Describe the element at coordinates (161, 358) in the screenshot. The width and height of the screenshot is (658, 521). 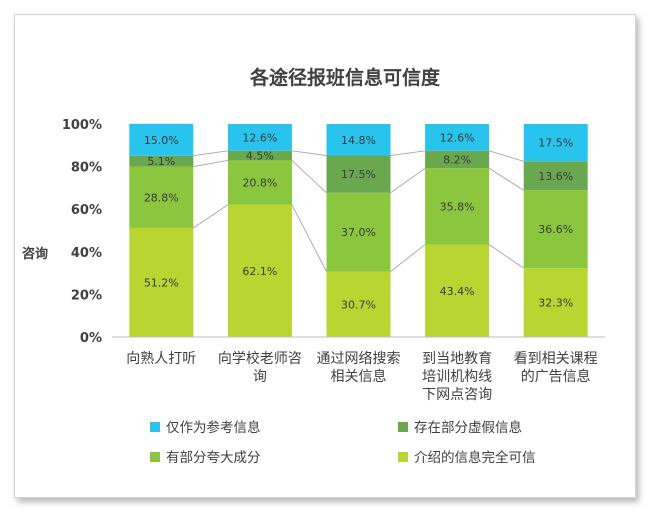
I see `x-category-label: 向熟人打听` at that location.